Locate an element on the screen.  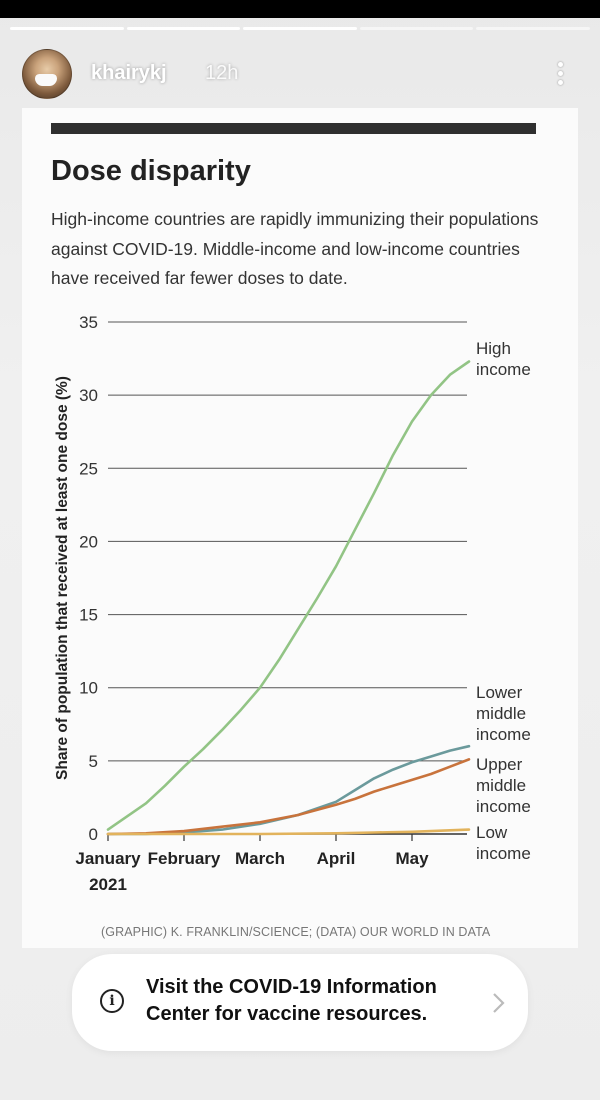
series-label-high-income: High is located at coordinates (493, 348).